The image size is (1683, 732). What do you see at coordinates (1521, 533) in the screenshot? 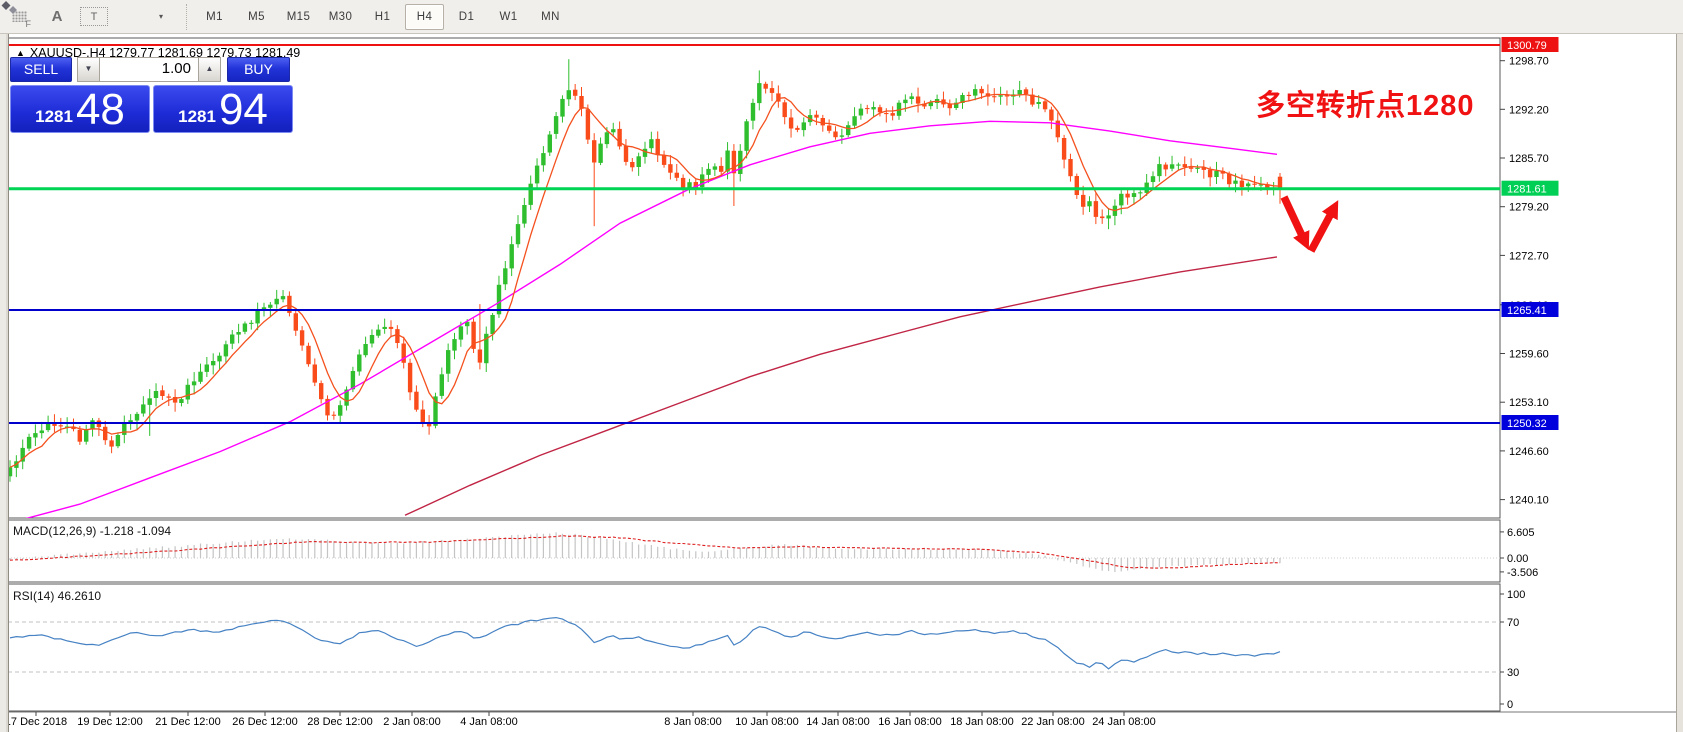
I see `svg-text: 6.605` at bounding box center [1521, 533].